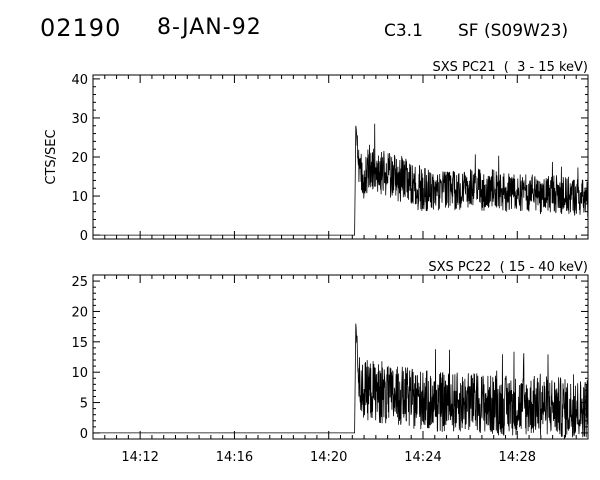 Image resolution: width=600 pixels, height=480 pixels. Describe the element at coordinates (51, 156) in the screenshot. I see `y-axis-label-pc21: CTS/SEC` at that location.